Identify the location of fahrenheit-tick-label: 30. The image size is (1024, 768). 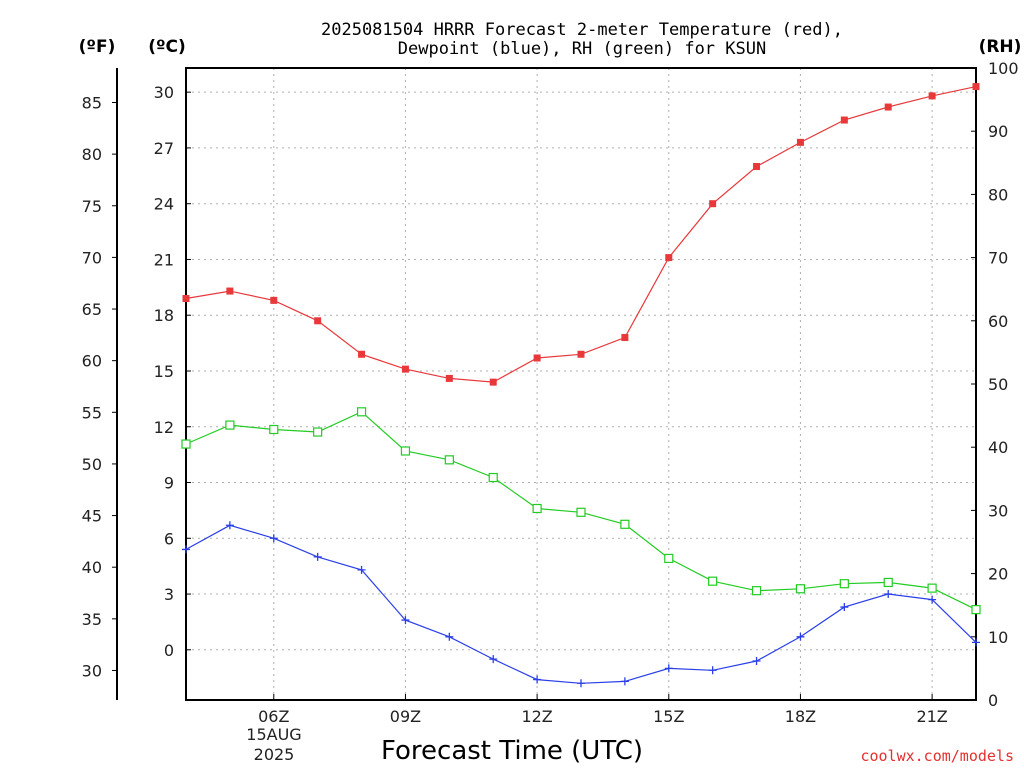
(92, 670).